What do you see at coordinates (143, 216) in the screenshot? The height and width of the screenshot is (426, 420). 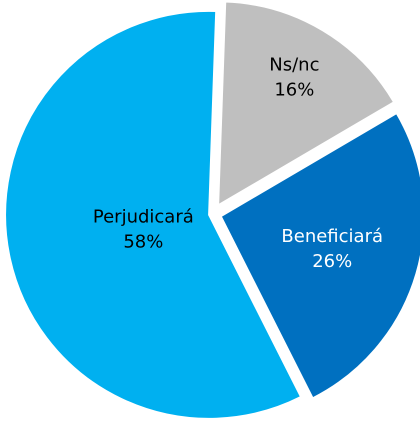 I see `slice-label: Perjudicará` at bounding box center [143, 216].